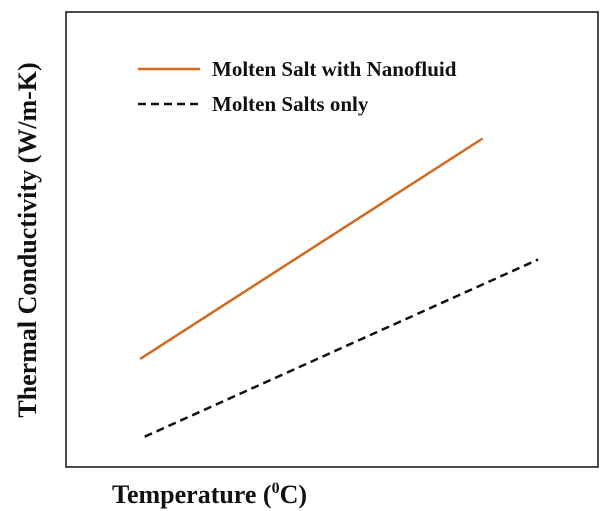 This screenshot has width=600, height=511. What do you see at coordinates (290, 104) in the screenshot?
I see `legend-label-salts-only: Molten Salts only` at bounding box center [290, 104].